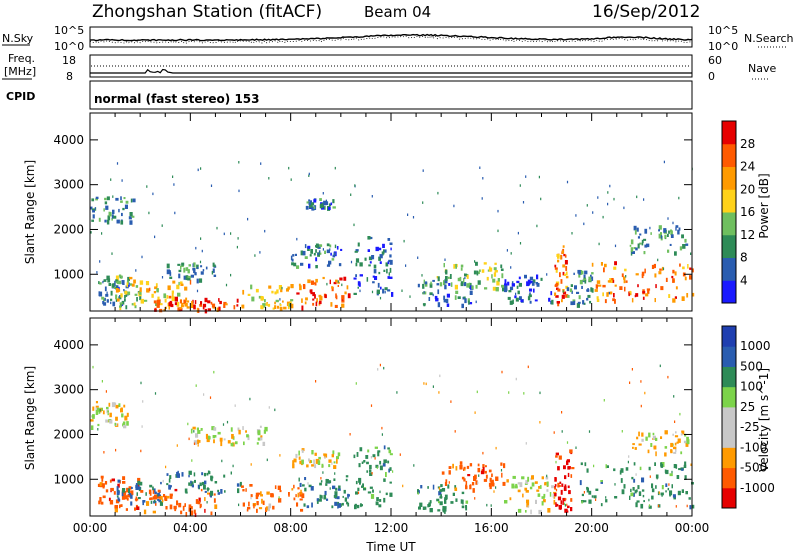 This screenshot has width=800, height=554. What do you see at coordinates (68, 434) in the screenshot?
I see `y-tick-label: 2000` at bounding box center [68, 434].